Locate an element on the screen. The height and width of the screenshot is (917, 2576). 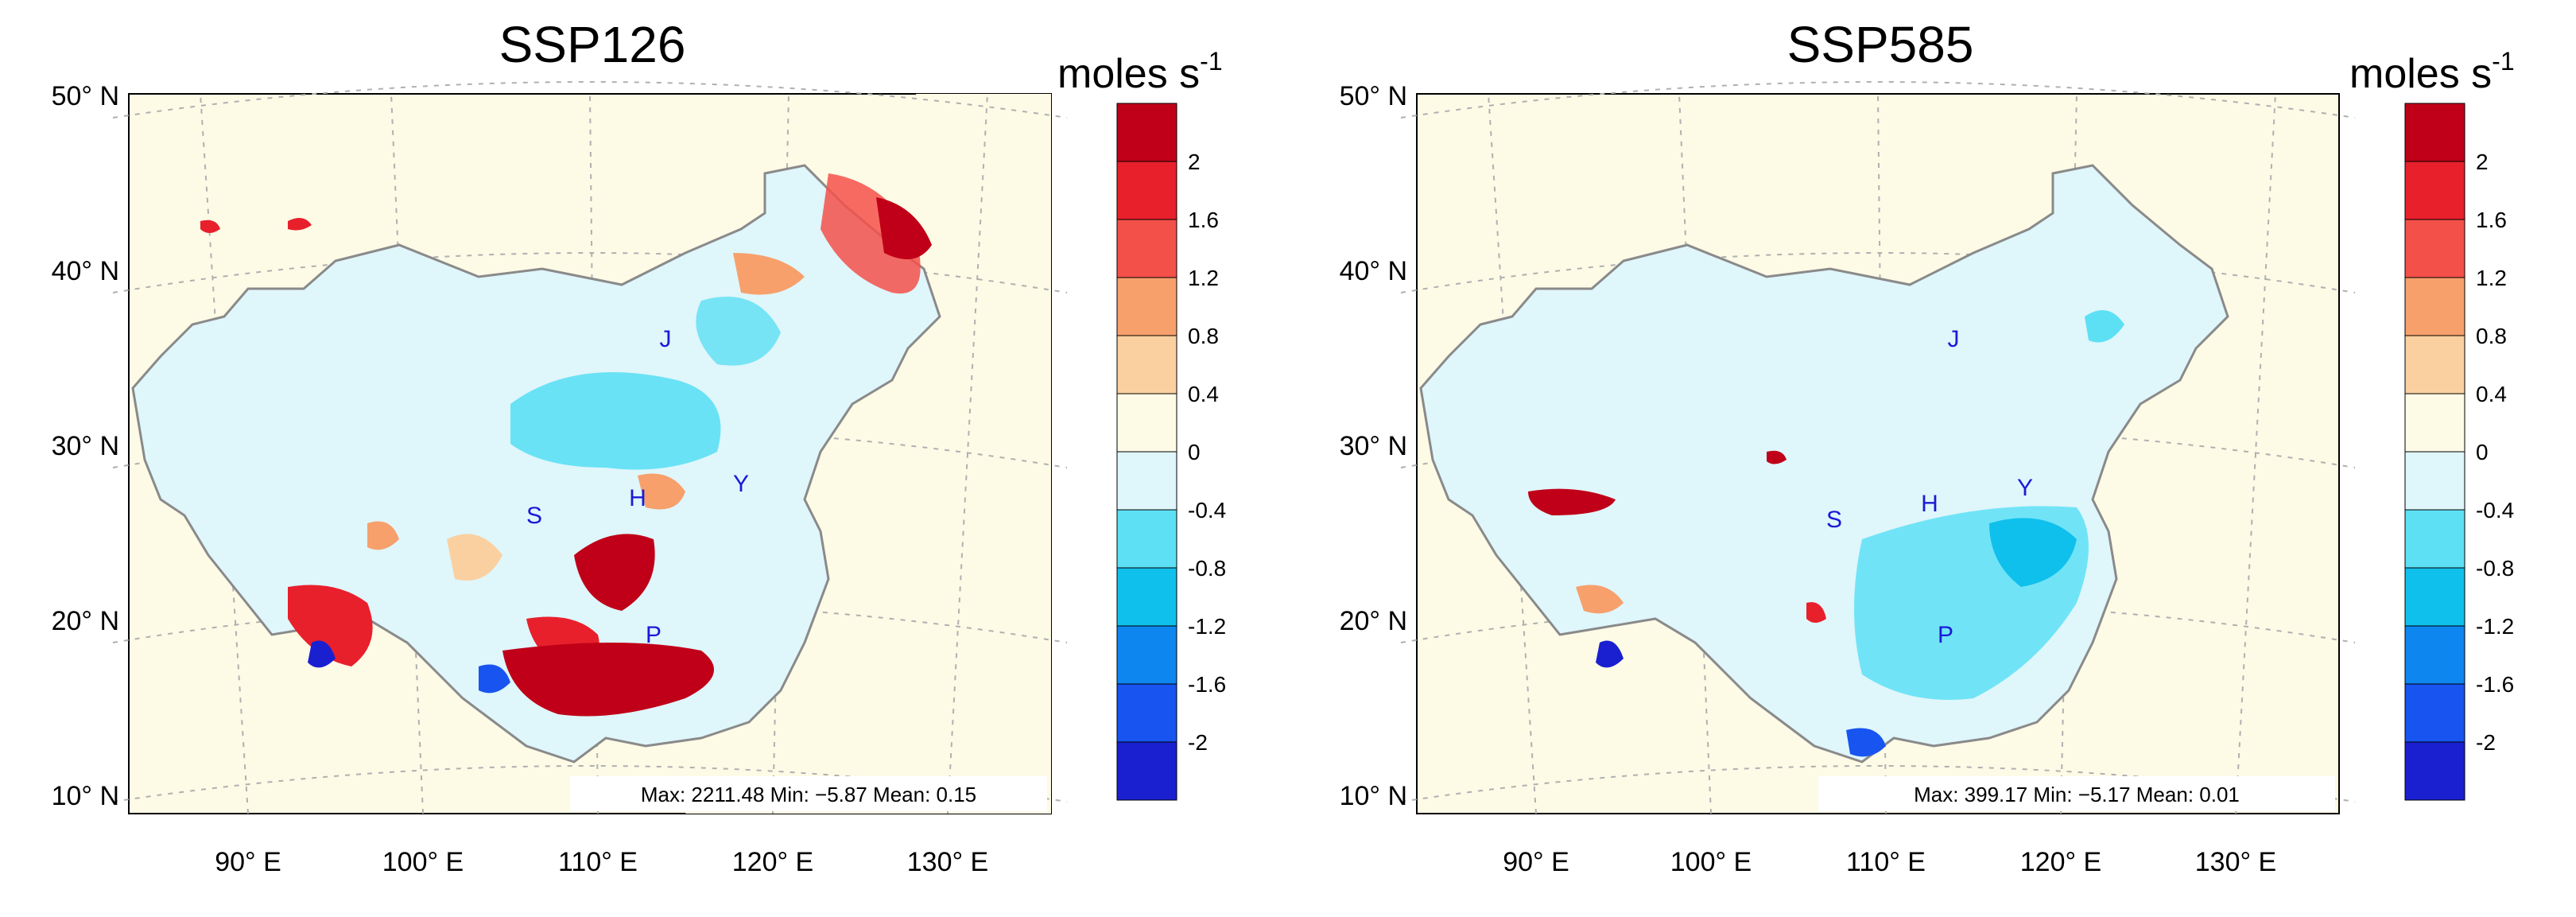
emission-patches is located at coordinates (1826, 533).